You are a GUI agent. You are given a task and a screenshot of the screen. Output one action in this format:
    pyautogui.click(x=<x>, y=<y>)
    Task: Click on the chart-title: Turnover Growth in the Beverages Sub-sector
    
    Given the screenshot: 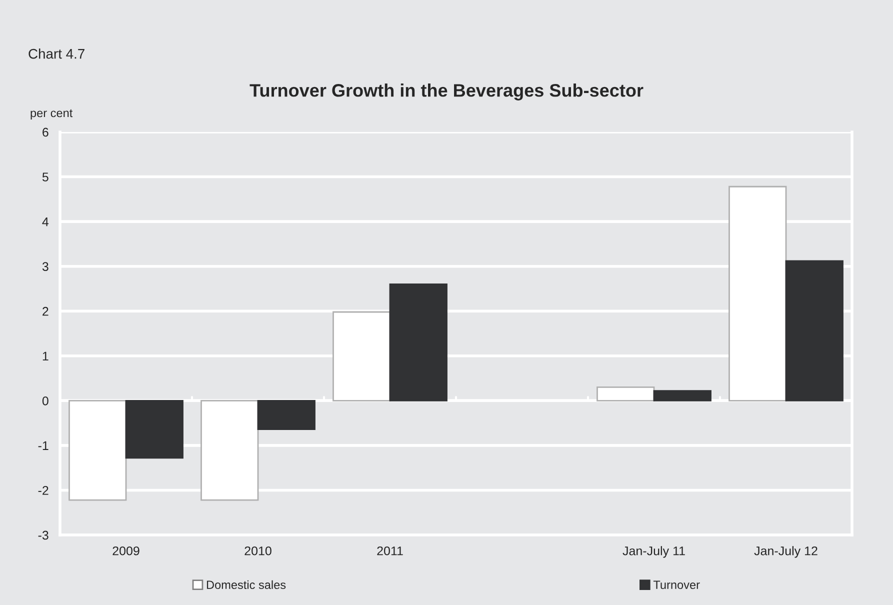 What is the action you would take?
    pyautogui.click(x=447, y=92)
    